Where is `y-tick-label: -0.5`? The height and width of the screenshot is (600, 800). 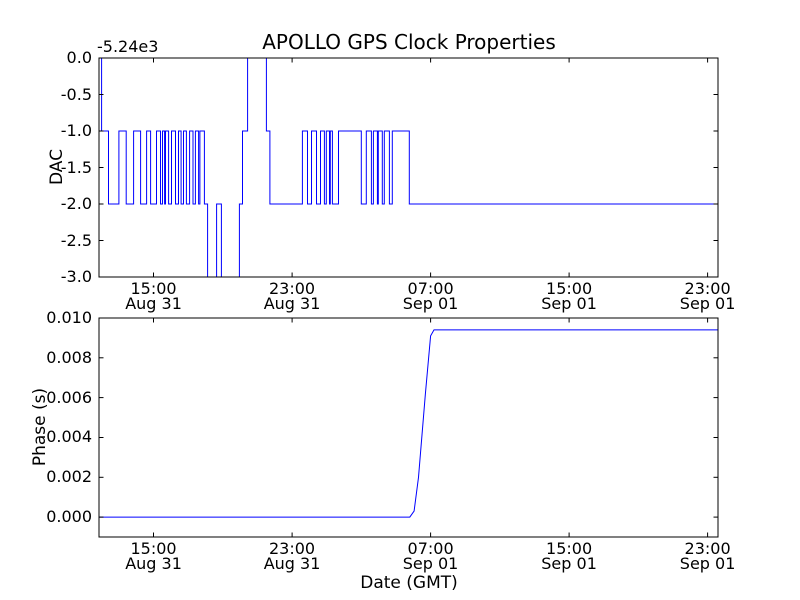
y-tick-label: -0.5 is located at coordinates (76, 94).